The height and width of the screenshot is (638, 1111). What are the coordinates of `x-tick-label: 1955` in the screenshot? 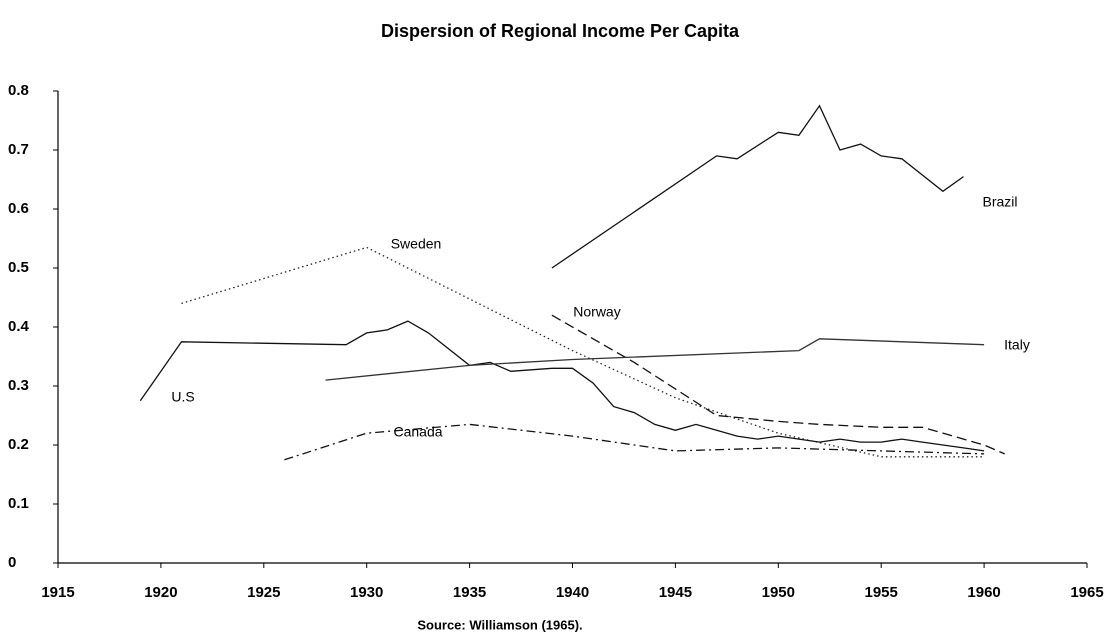 It's located at (881, 592).